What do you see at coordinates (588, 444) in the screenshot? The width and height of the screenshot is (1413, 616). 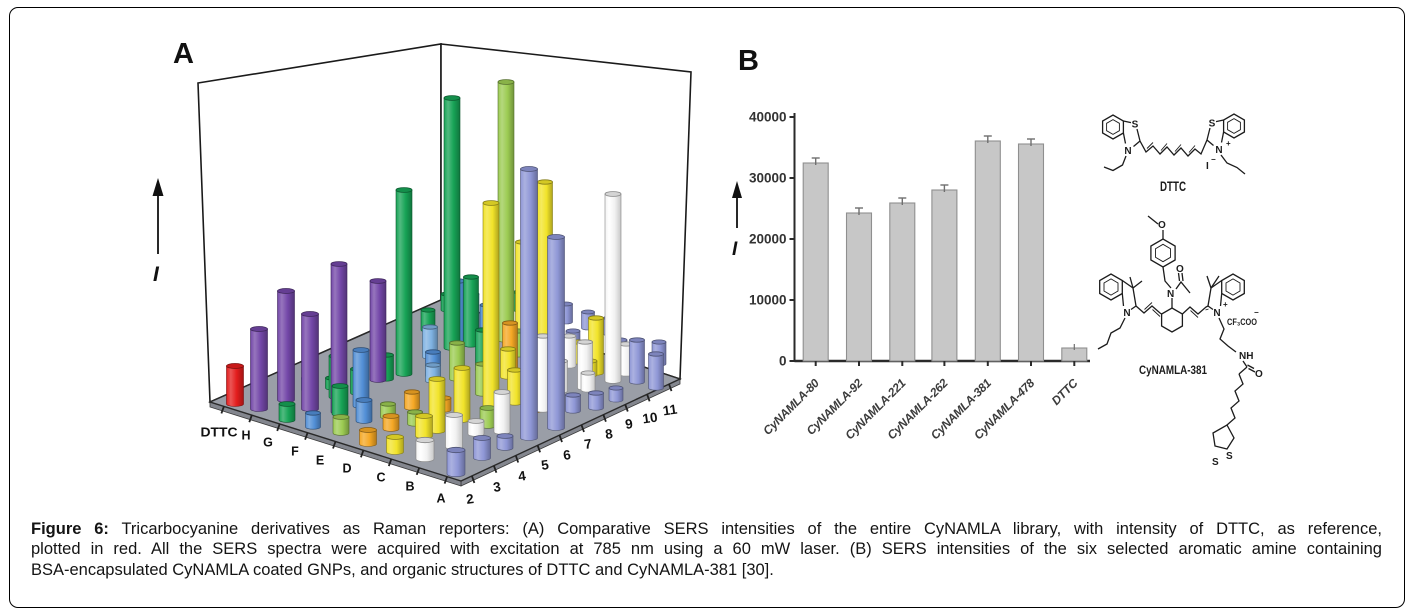 I see `svg-text: 7` at bounding box center [588, 444].